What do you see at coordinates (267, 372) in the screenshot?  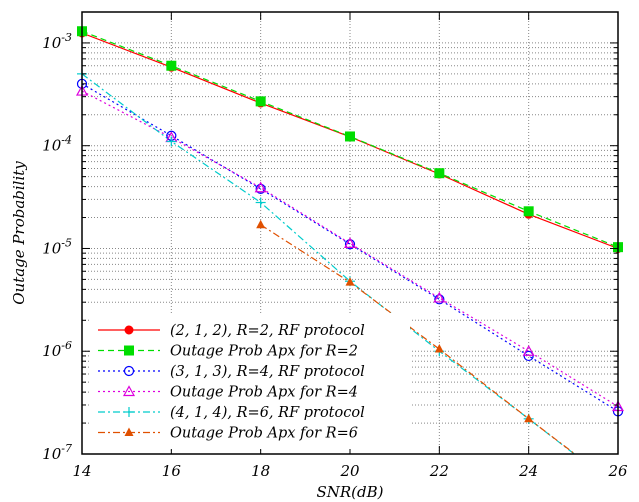 I see `legend-label: (3, 1, 3), R=4, RF protocol` at bounding box center [267, 372].